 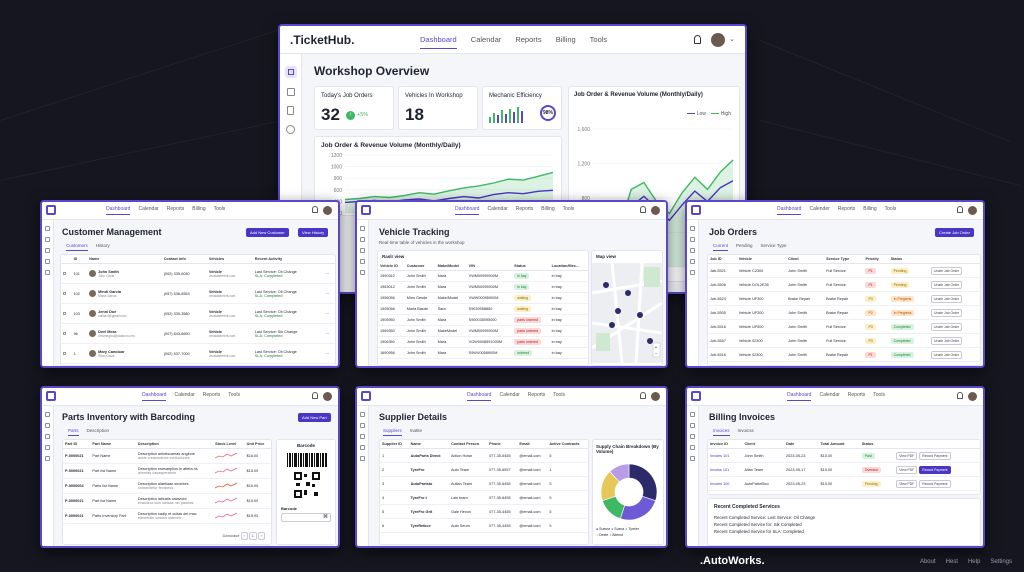 I want to click on update-job-button: Unate Job Order, so click(x=947, y=312).